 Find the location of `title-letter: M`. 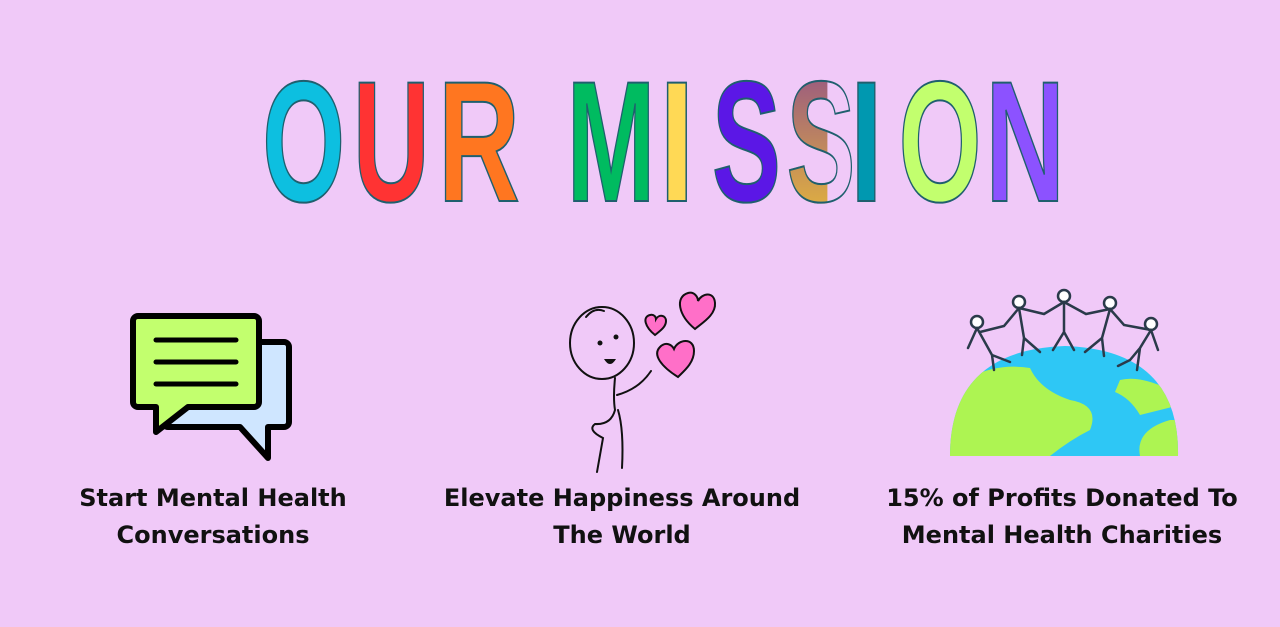

title-letter: M is located at coordinates (611, 142).